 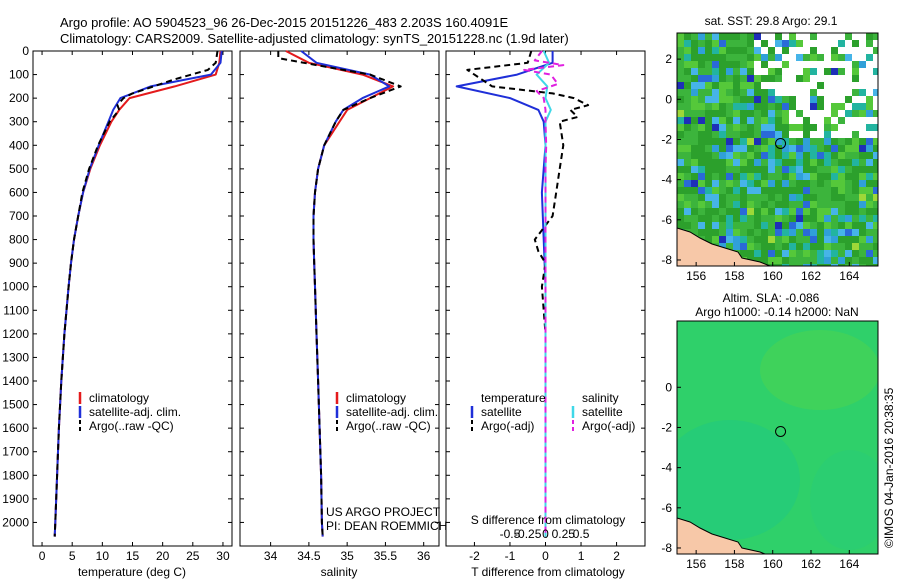 I want to click on x-tick-label: 36, so click(x=424, y=556).